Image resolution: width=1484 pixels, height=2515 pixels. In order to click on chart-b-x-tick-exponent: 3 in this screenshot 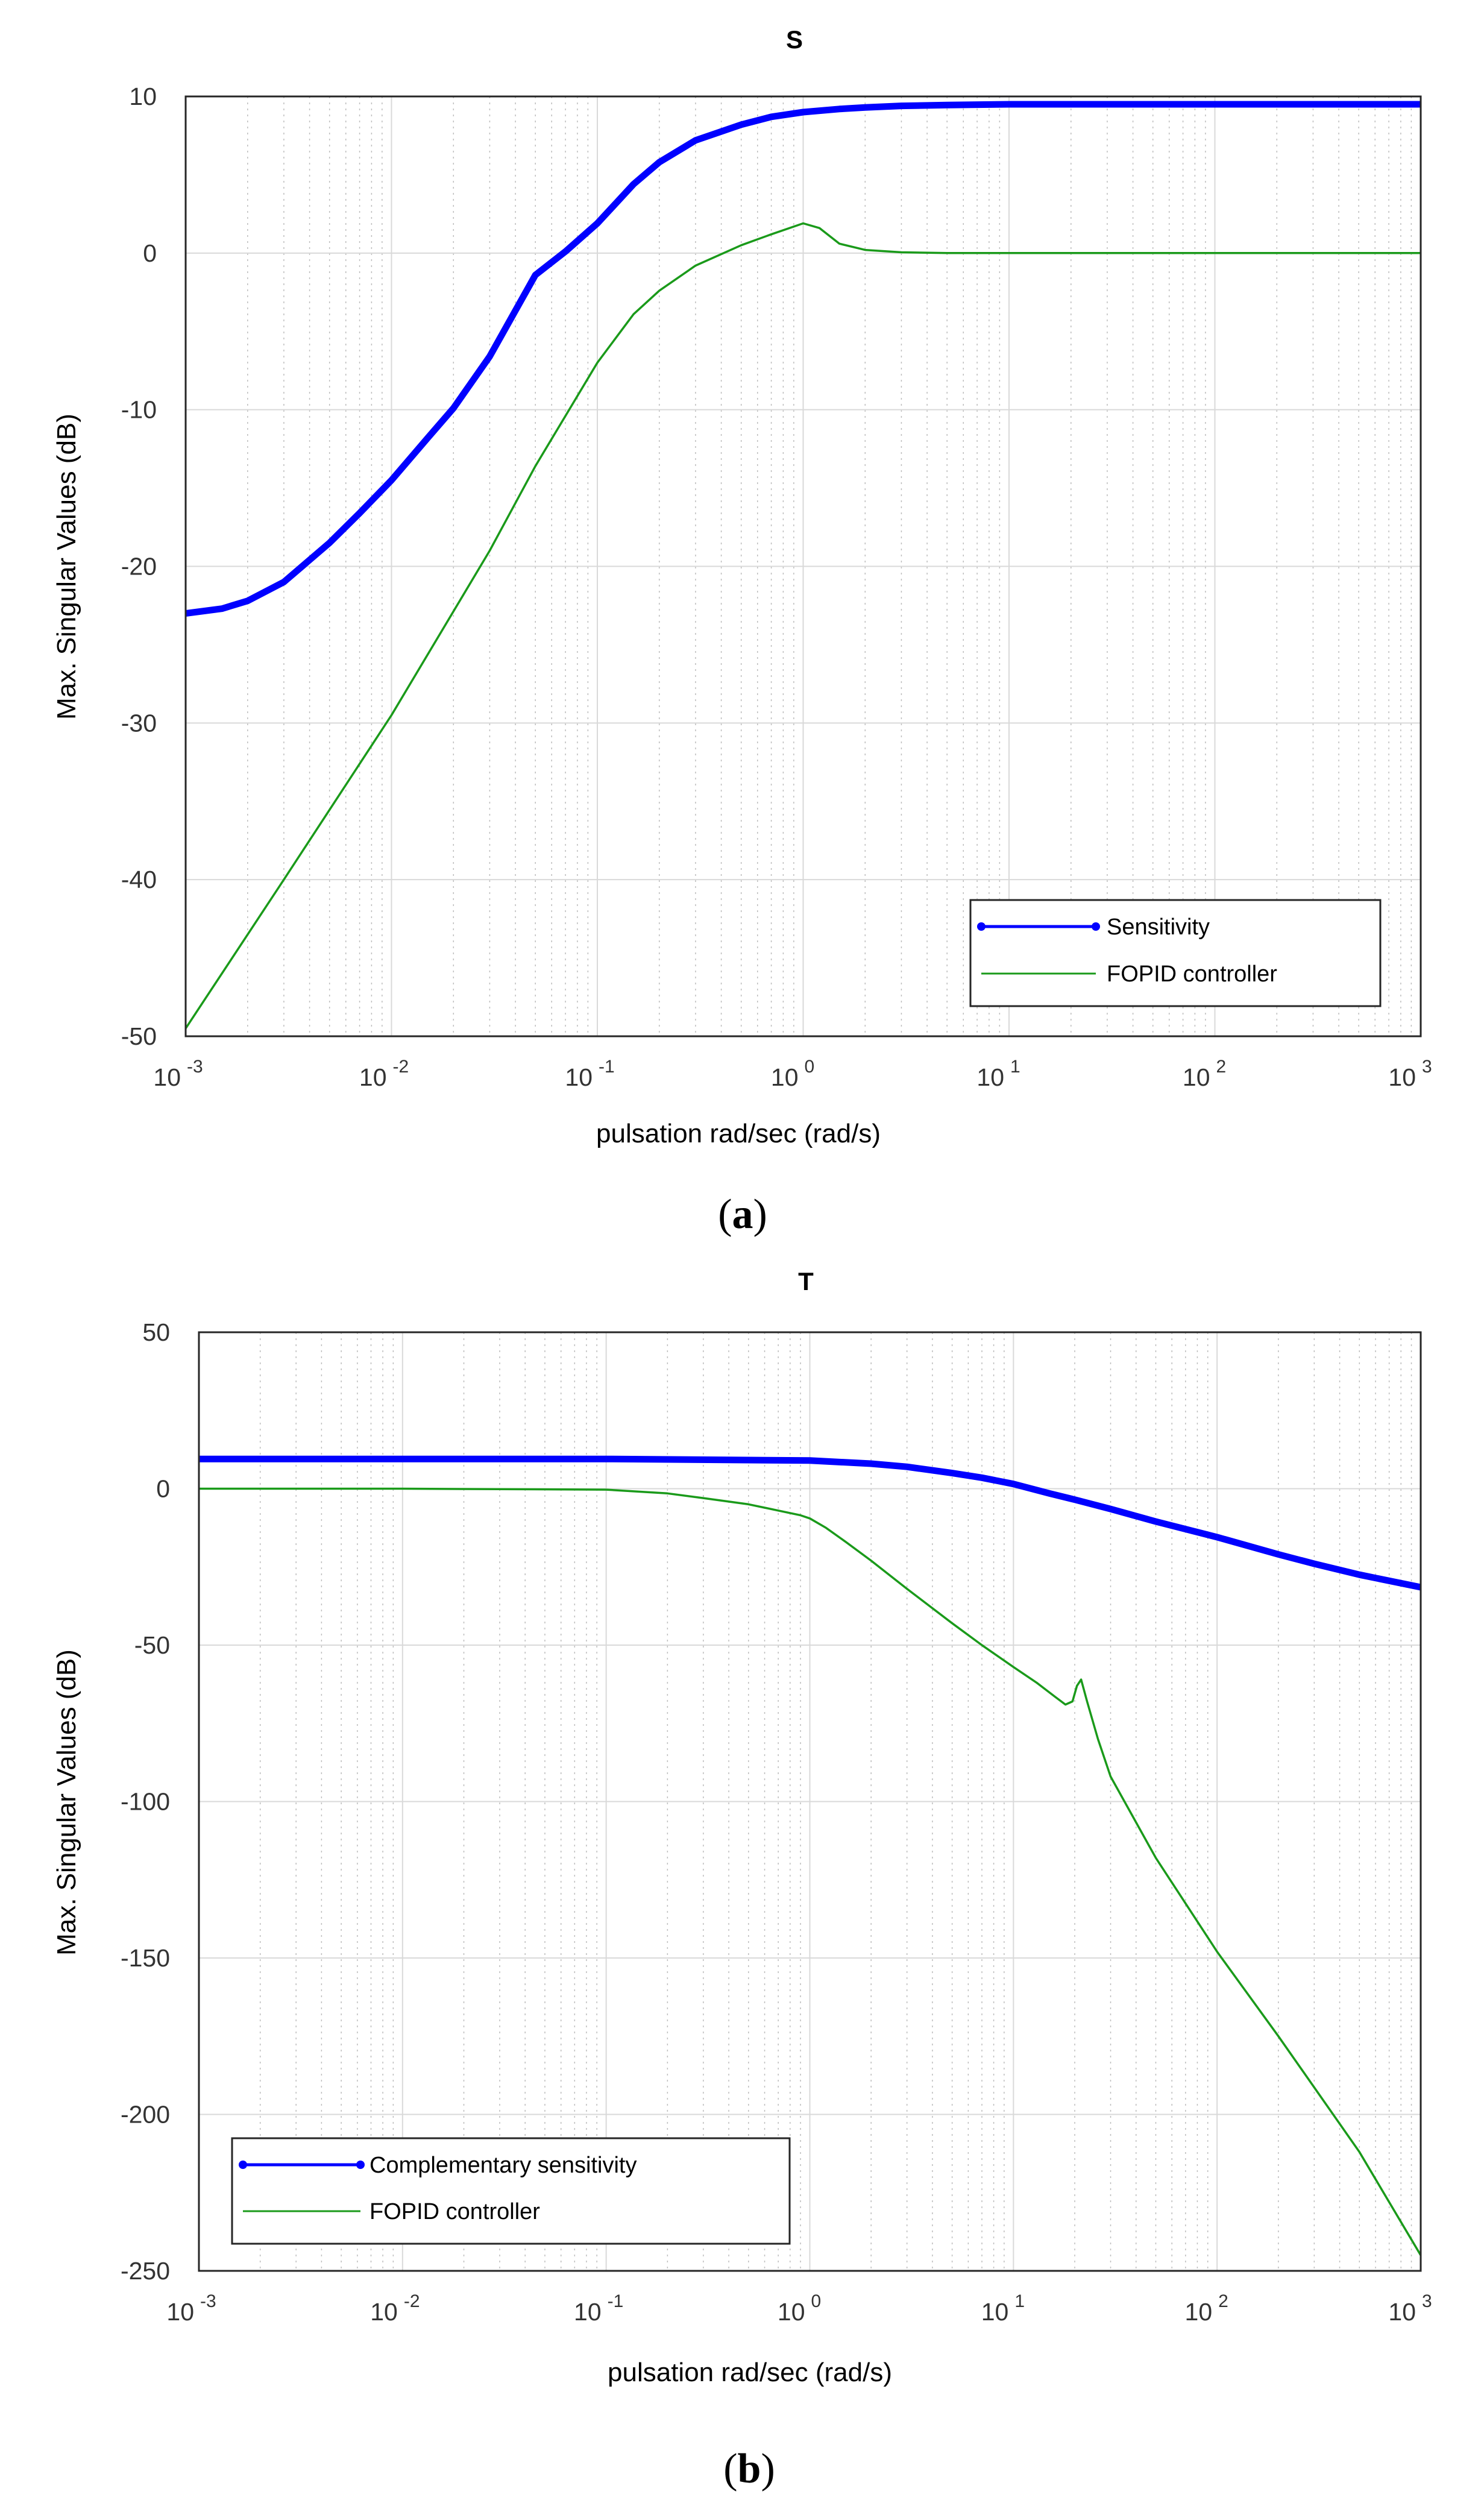, I will do `click(1427, 2301)`.